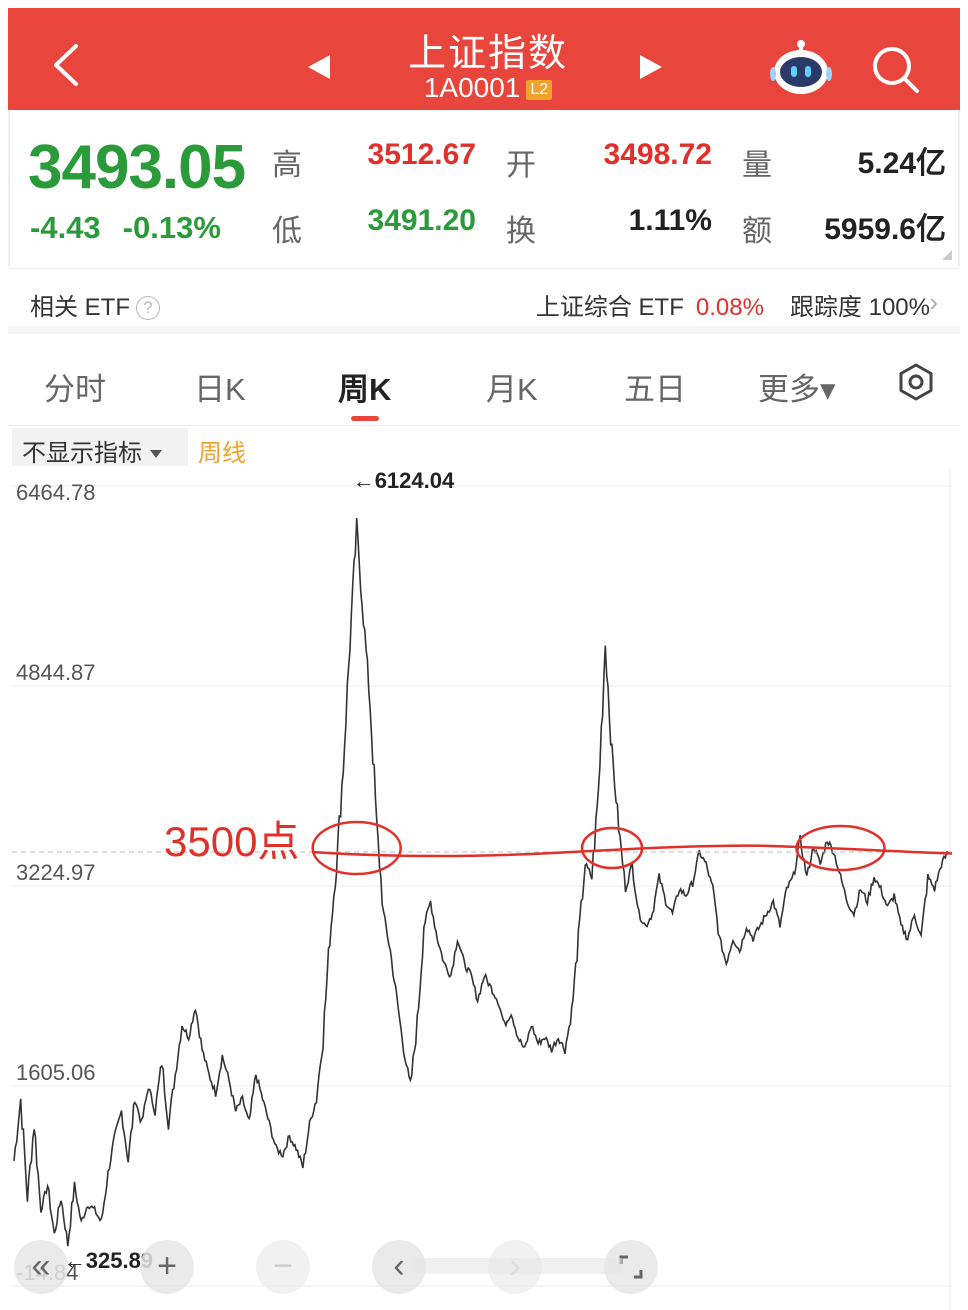 The image size is (968, 1310). I want to click on y-tick-label: 6464.78, so click(56, 492).